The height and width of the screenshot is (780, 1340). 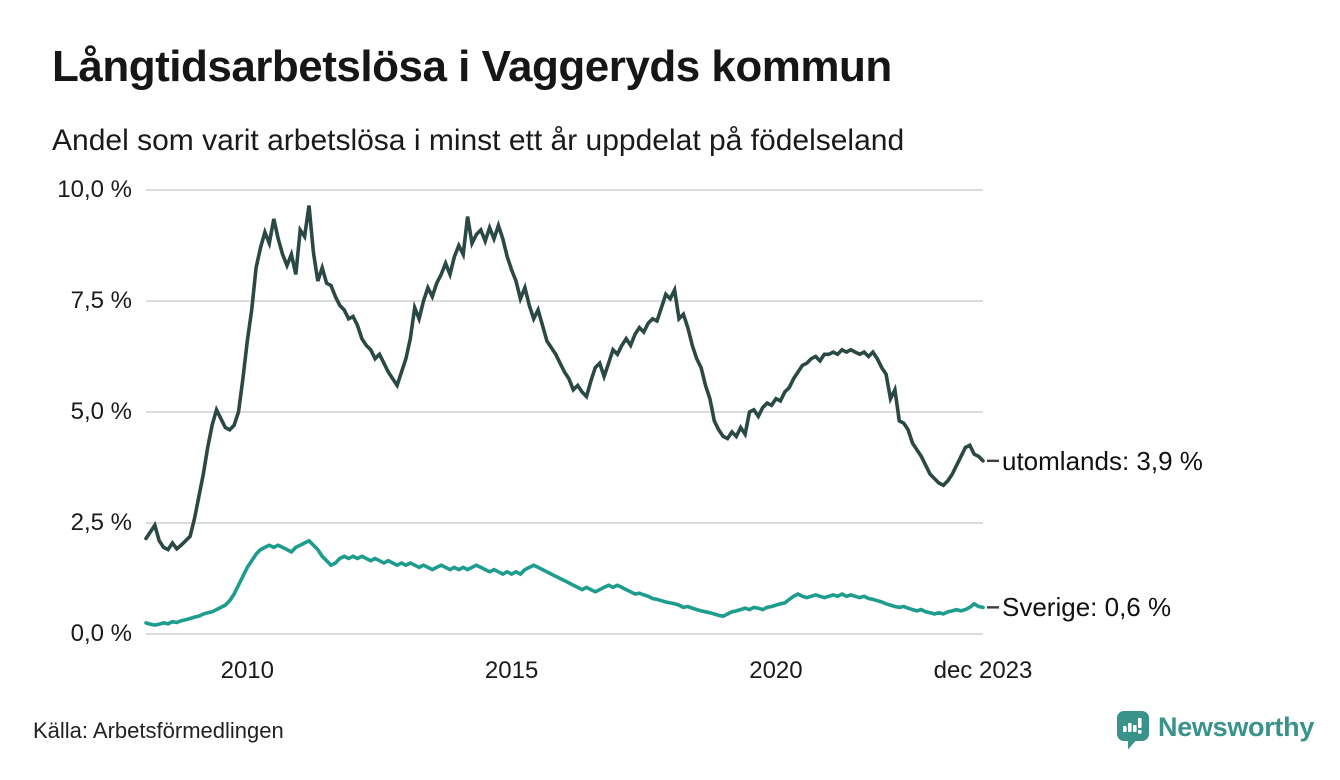 What do you see at coordinates (776, 670) in the screenshot?
I see `x-tick-label: 2020` at bounding box center [776, 670].